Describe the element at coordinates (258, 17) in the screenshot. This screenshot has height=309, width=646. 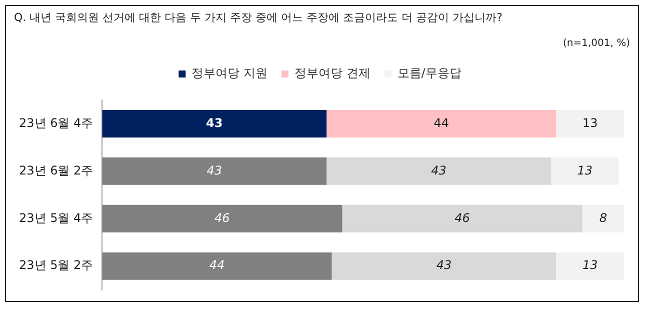
I see `chart-title: Q. 내년 국회의원 선거에 대한 다음 두 가지 주장 중에 어느 주장에 조금이라도 더 공감이 가십니까?` at that location.